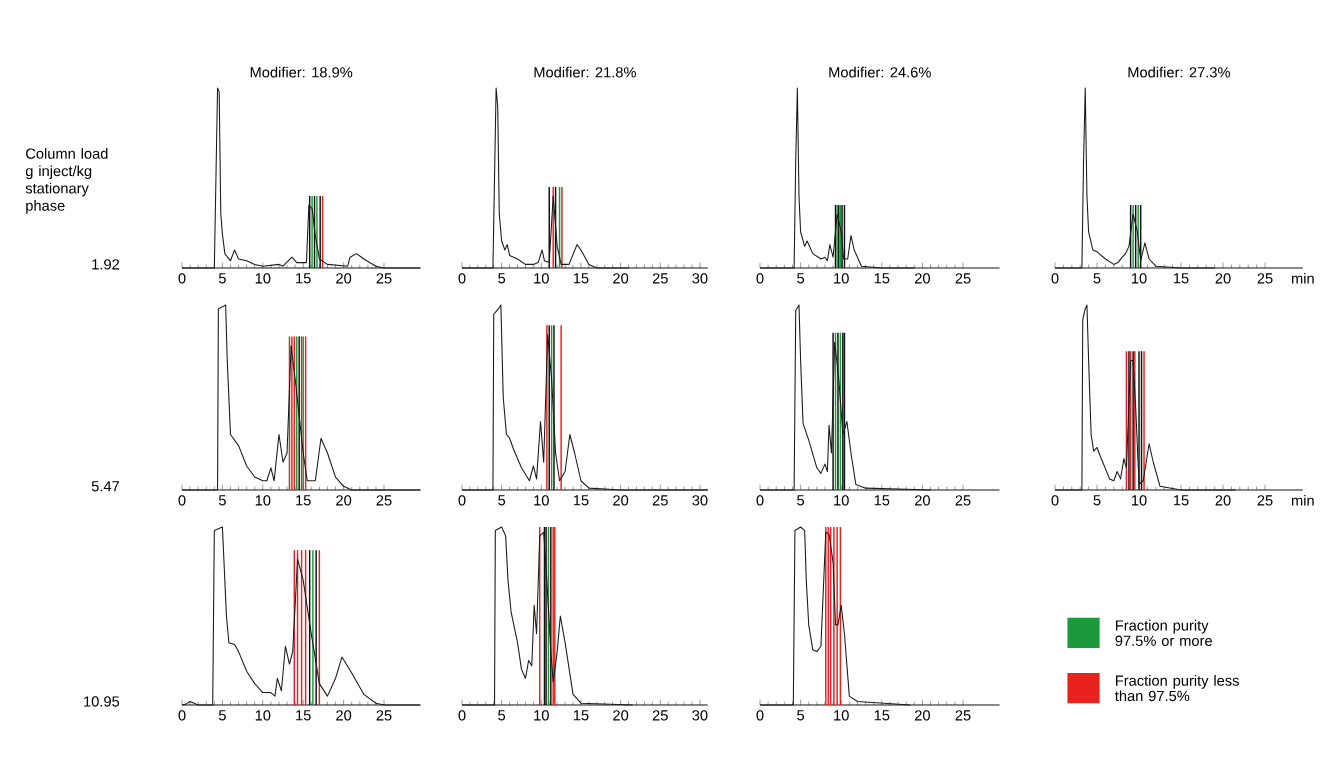 This screenshot has width=1333, height=765. I want to click on chart-title: Modifier: 24.6%, so click(880, 72).